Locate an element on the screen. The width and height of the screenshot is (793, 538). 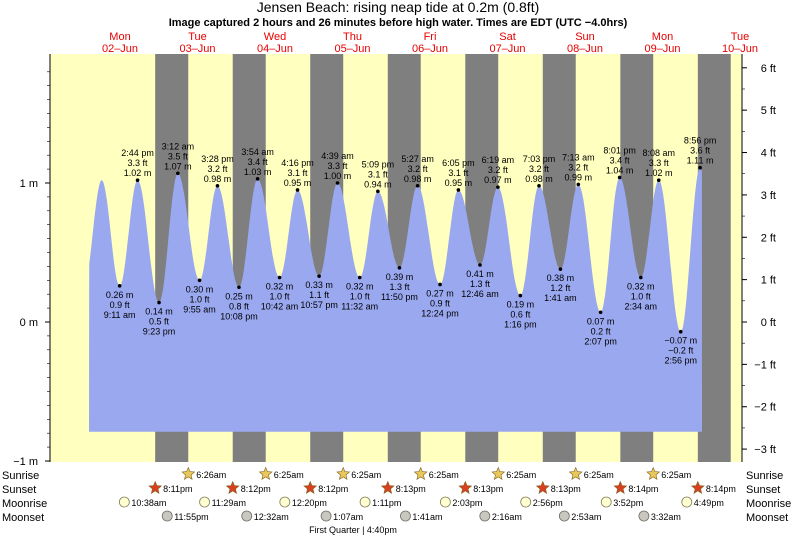
low-m-label: 0.27 m is located at coordinates (440, 293).